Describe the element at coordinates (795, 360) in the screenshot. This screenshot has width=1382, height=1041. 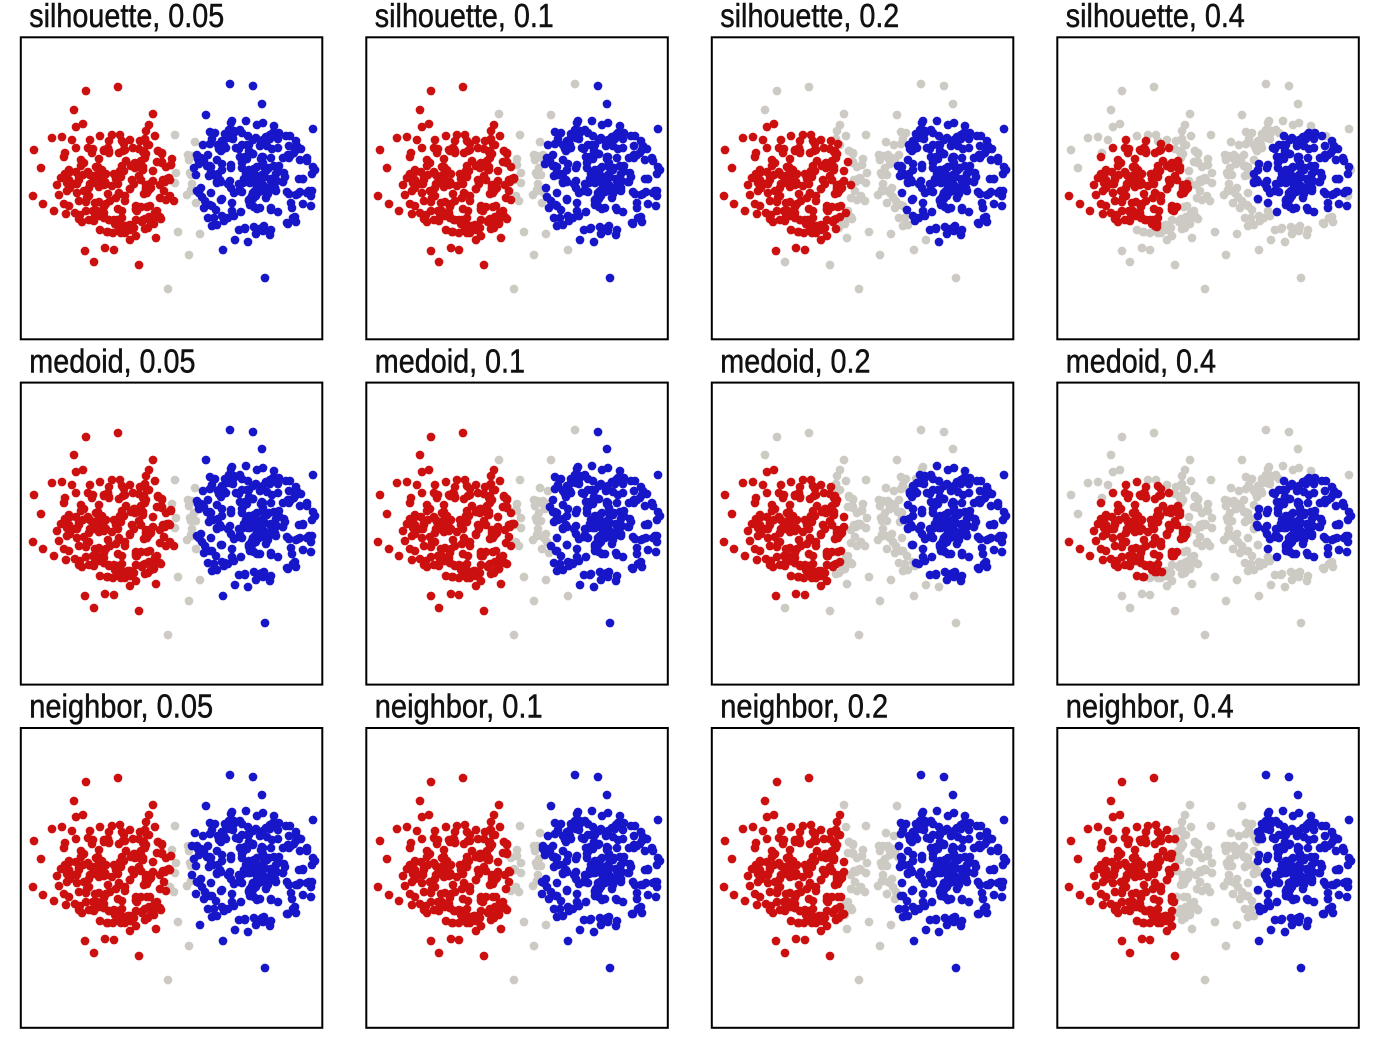
I see `svg-text: medoid, 0.2` at that location.